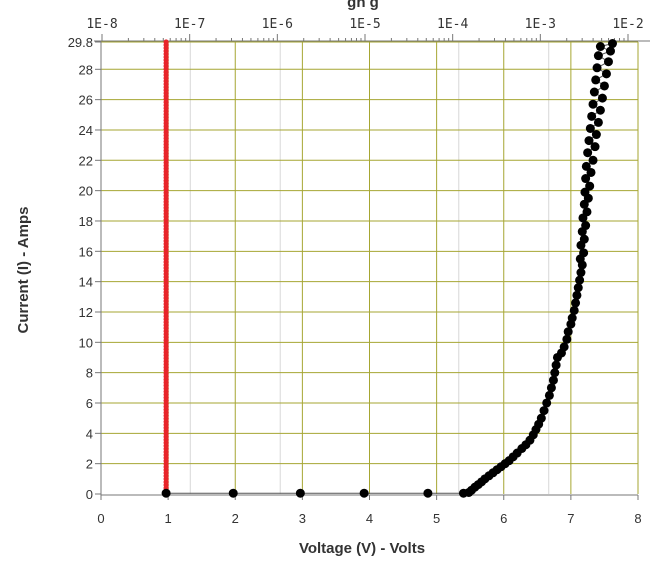 Image resolution: width=656 pixels, height=564 pixels. I want to click on y-tick-label-15: 29.8, so click(80, 42).